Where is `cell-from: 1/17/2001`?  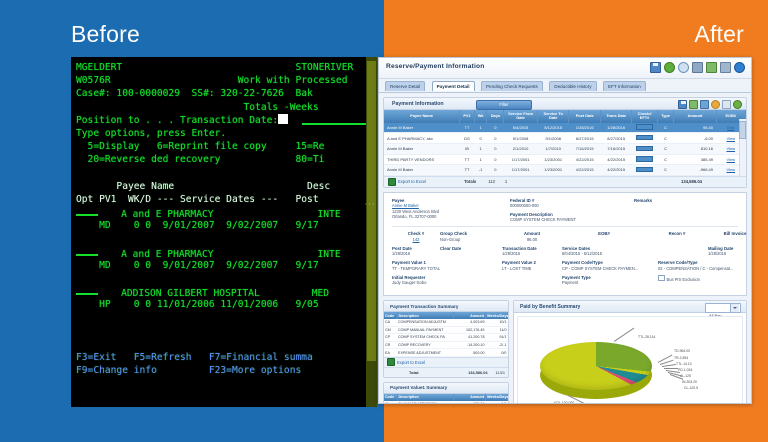
cell-from: 1/17/2001 is located at coordinates (520, 160).